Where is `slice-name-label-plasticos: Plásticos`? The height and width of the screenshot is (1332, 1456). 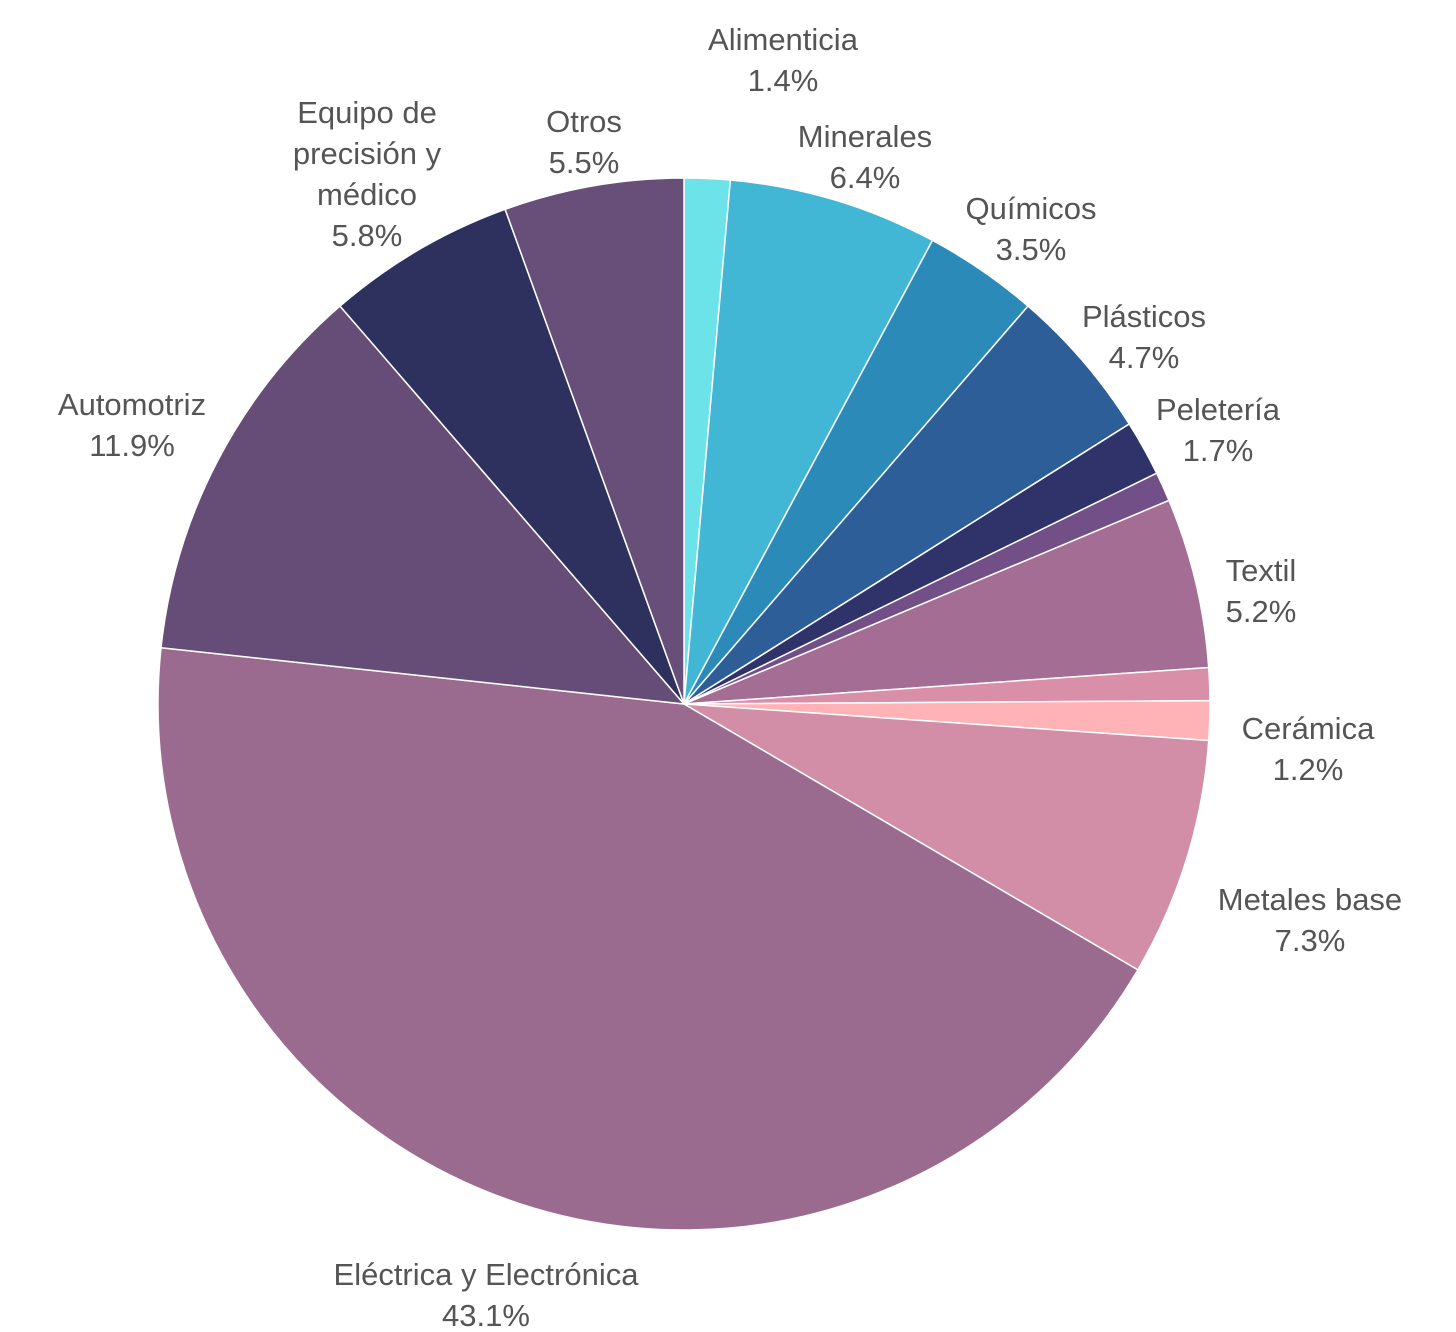 slice-name-label-plasticos: Plásticos is located at coordinates (1144, 316).